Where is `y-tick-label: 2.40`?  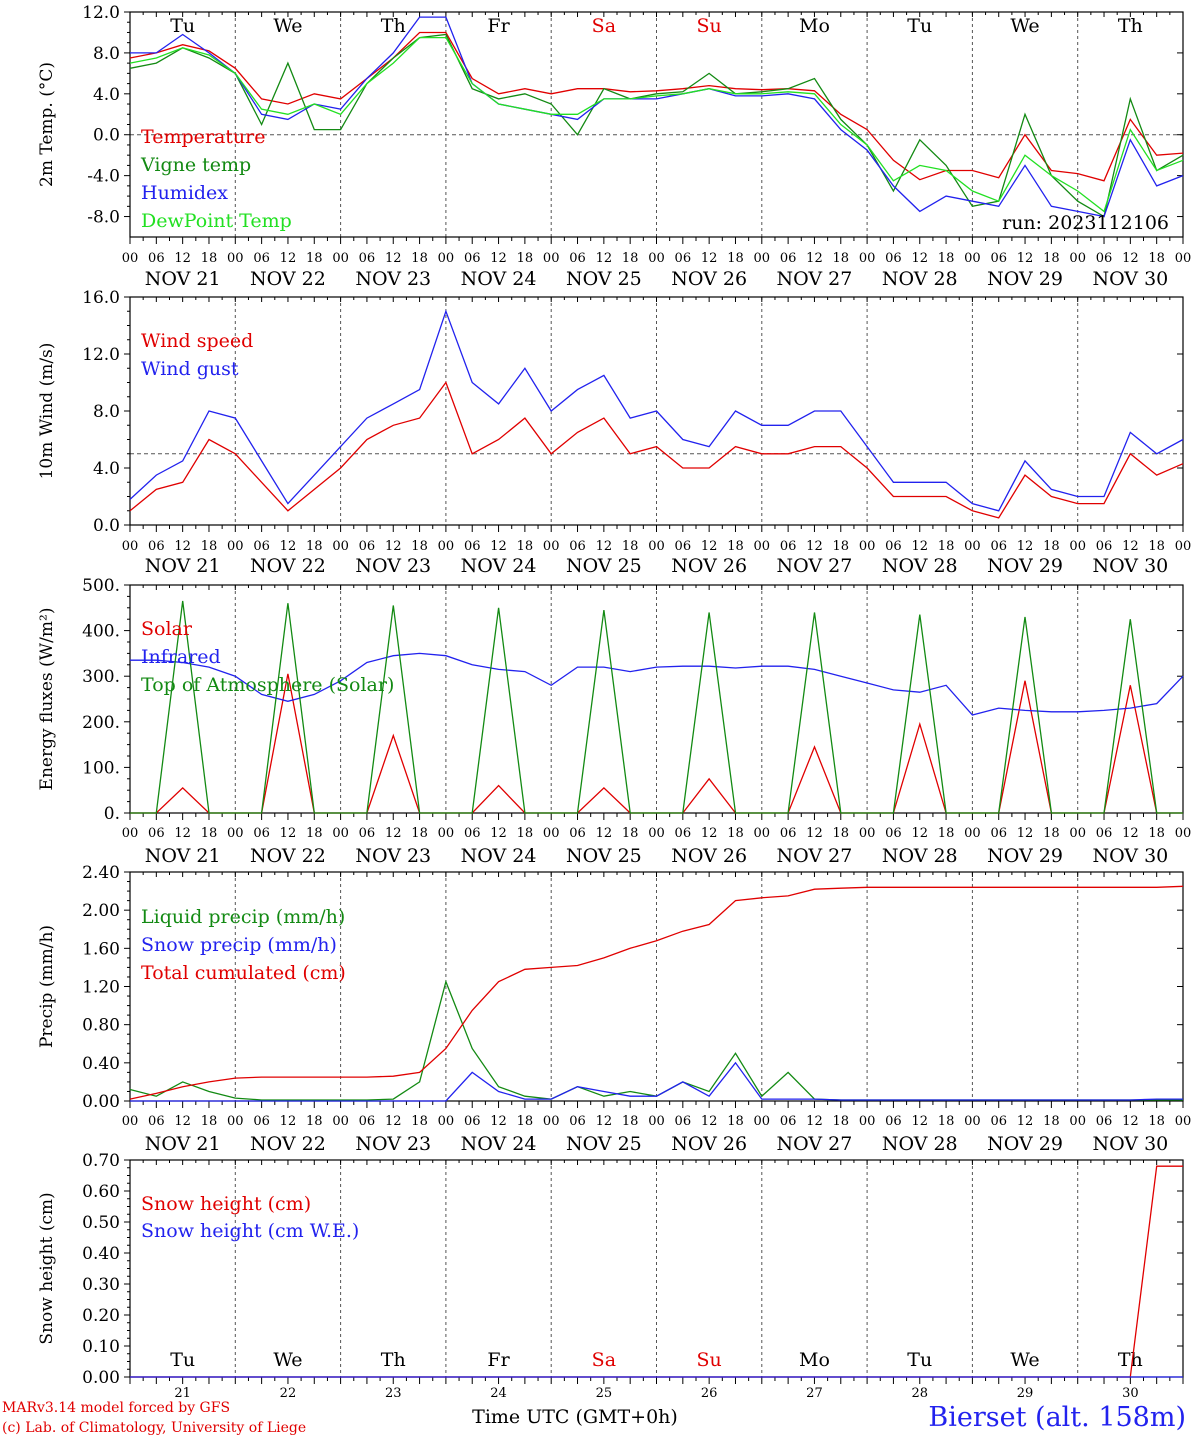
y-tick-label: 2.40 is located at coordinates (101, 873).